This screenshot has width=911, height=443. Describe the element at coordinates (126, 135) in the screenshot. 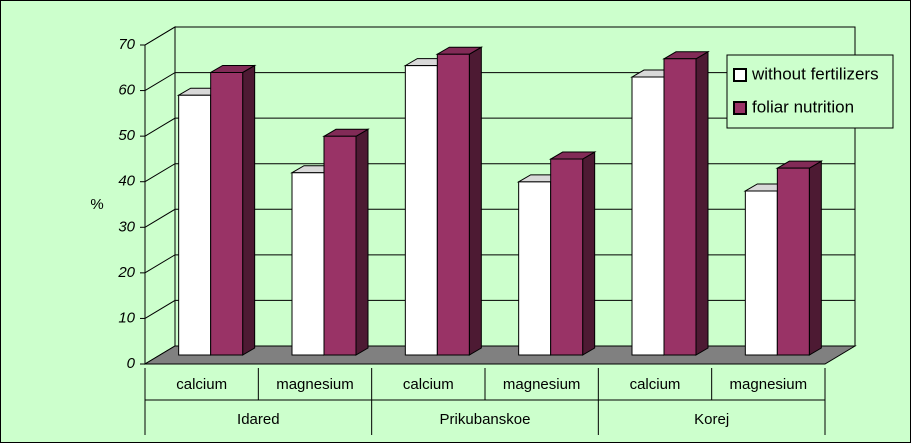

I see `y-tick-label: 50` at that location.